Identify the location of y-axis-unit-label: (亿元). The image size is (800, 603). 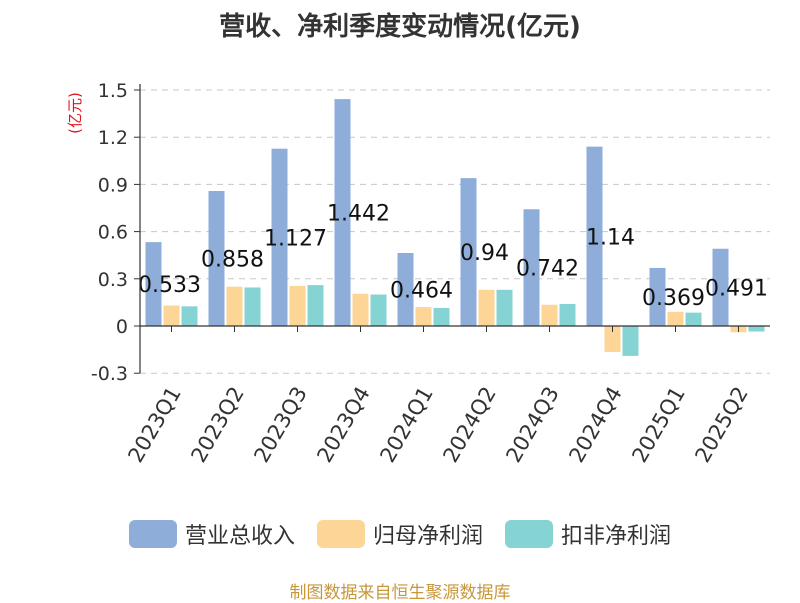
(75, 113).